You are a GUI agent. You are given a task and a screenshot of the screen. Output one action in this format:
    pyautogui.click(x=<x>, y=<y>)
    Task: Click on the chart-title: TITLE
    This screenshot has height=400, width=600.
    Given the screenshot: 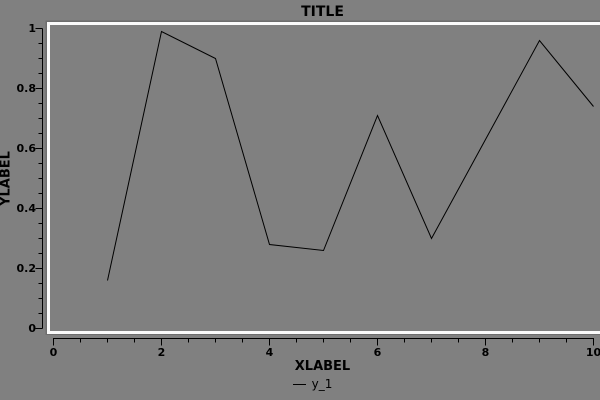 What is the action you would take?
    pyautogui.click(x=322, y=12)
    